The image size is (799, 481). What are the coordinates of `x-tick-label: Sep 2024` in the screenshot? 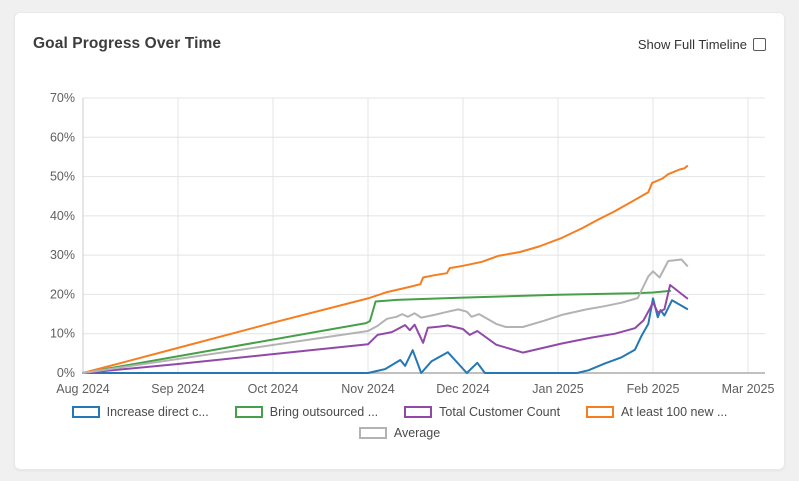 It's located at (178, 389).